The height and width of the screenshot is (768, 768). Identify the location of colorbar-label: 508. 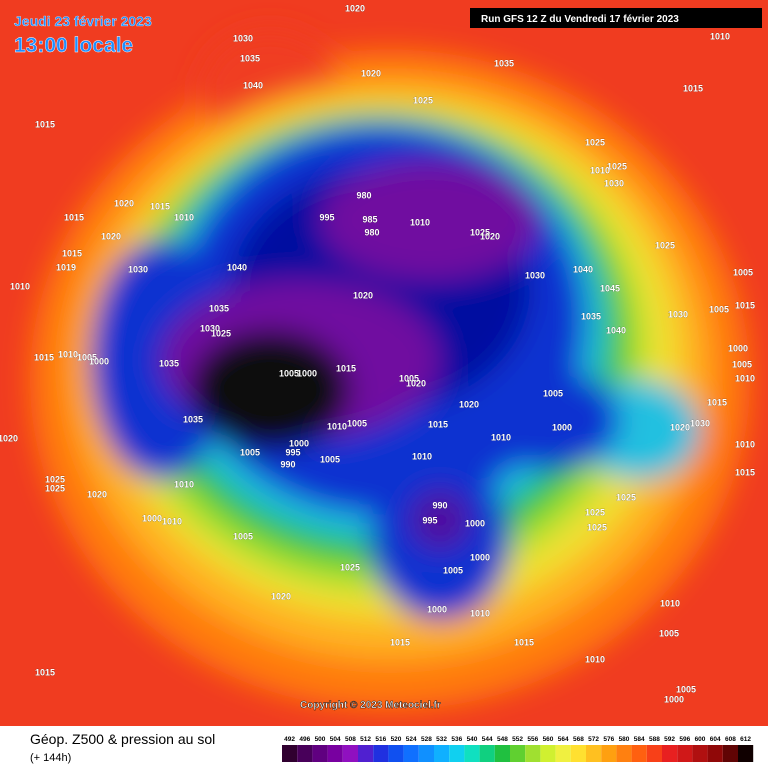
(350, 739).